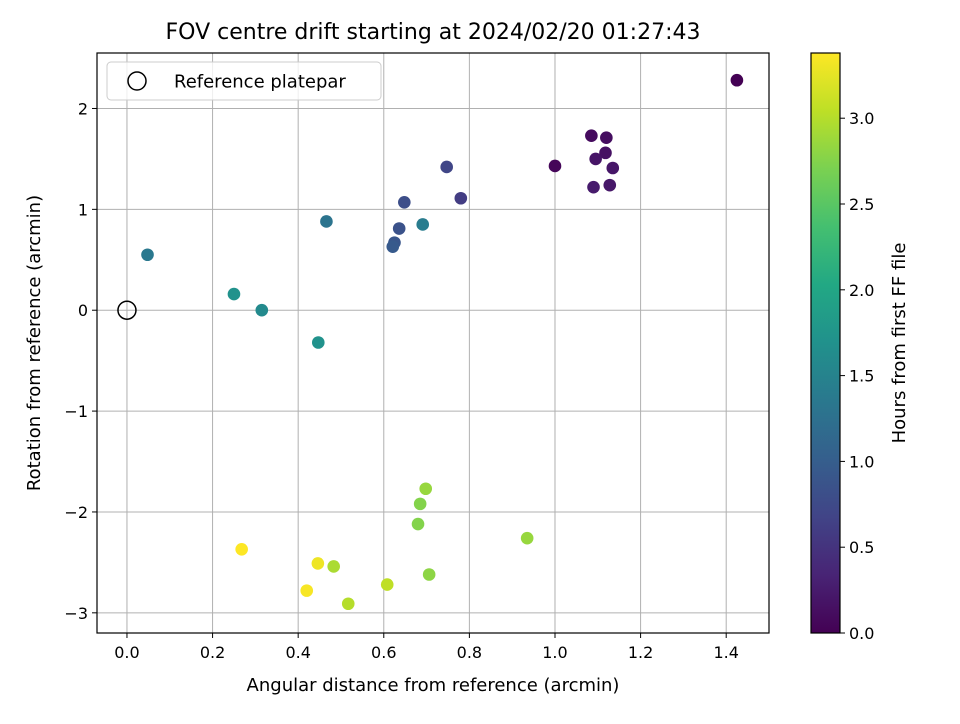 Image resolution: width=960 pixels, height=724 pixels. Describe the element at coordinates (83, 310) in the screenshot. I see `y-tick-label: 0` at that location.